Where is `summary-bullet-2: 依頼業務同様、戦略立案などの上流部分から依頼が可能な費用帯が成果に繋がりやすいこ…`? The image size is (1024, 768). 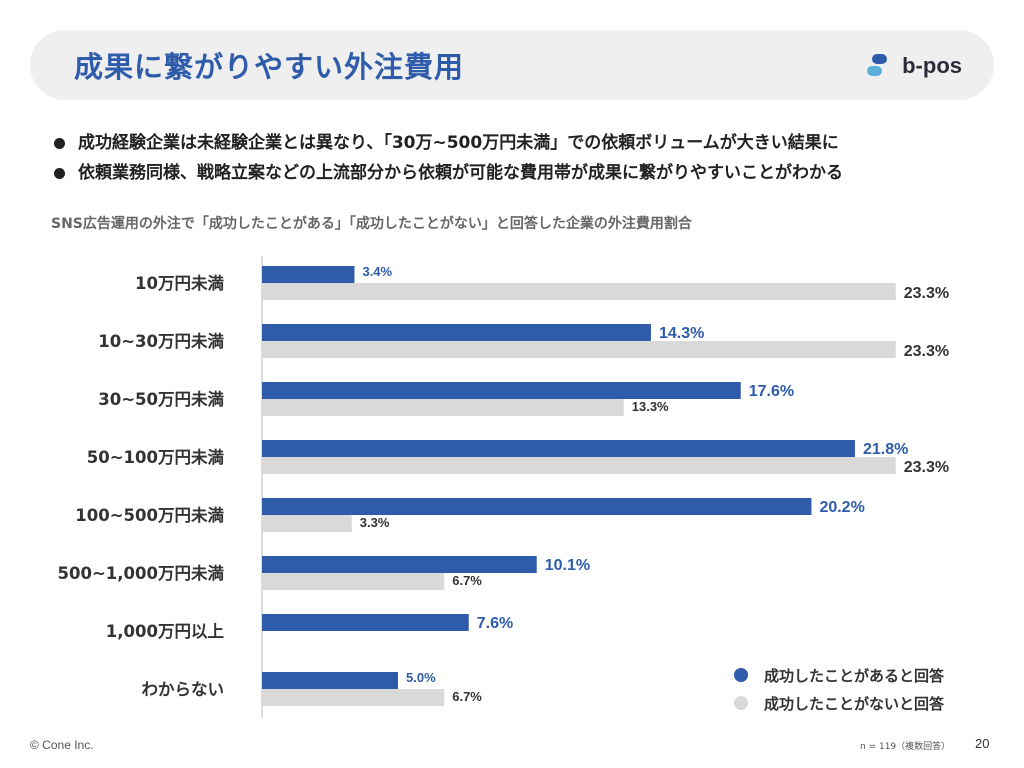 summary-bullet-2: 依頼業務同様、戦略立案などの上流部分から依頼が可能な費用帯が成果に繋がりやすいこ… is located at coordinates (447, 173).